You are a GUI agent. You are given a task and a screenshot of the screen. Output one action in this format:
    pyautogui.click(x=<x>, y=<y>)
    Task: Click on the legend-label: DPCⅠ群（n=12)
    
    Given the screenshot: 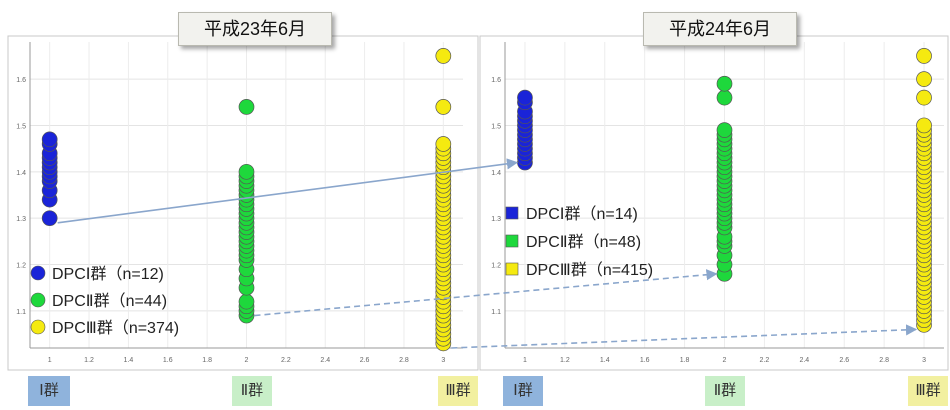 What is the action you would take?
    pyautogui.click(x=108, y=274)
    